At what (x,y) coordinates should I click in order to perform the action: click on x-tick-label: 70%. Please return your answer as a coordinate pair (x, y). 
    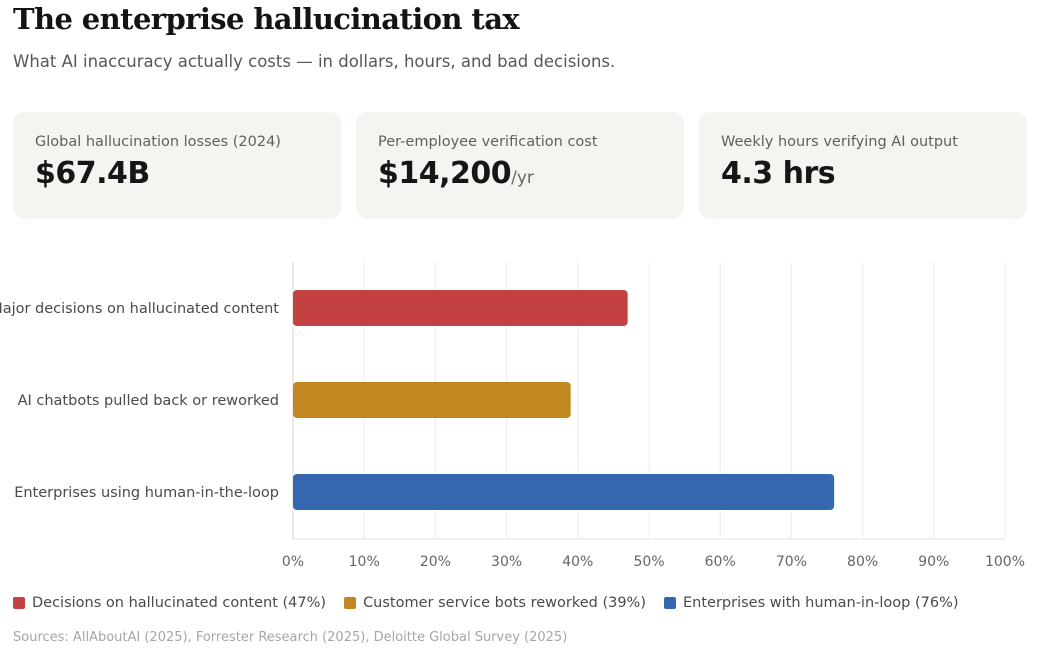
    Looking at the image, I should click on (791, 562).